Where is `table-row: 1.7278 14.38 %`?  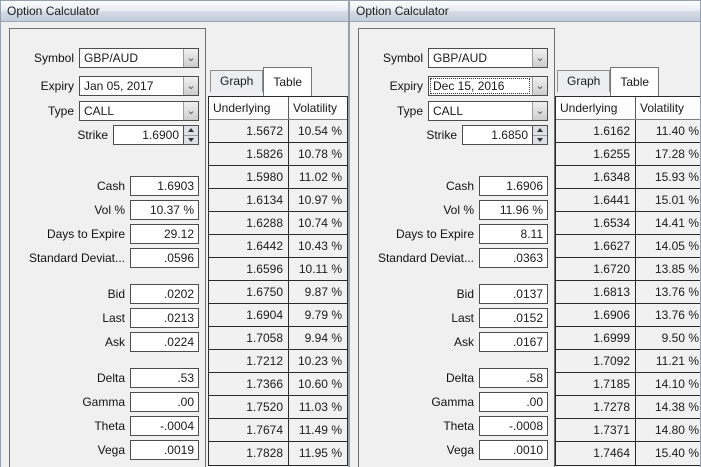 table-row: 1.7278 14.38 % is located at coordinates (628, 407).